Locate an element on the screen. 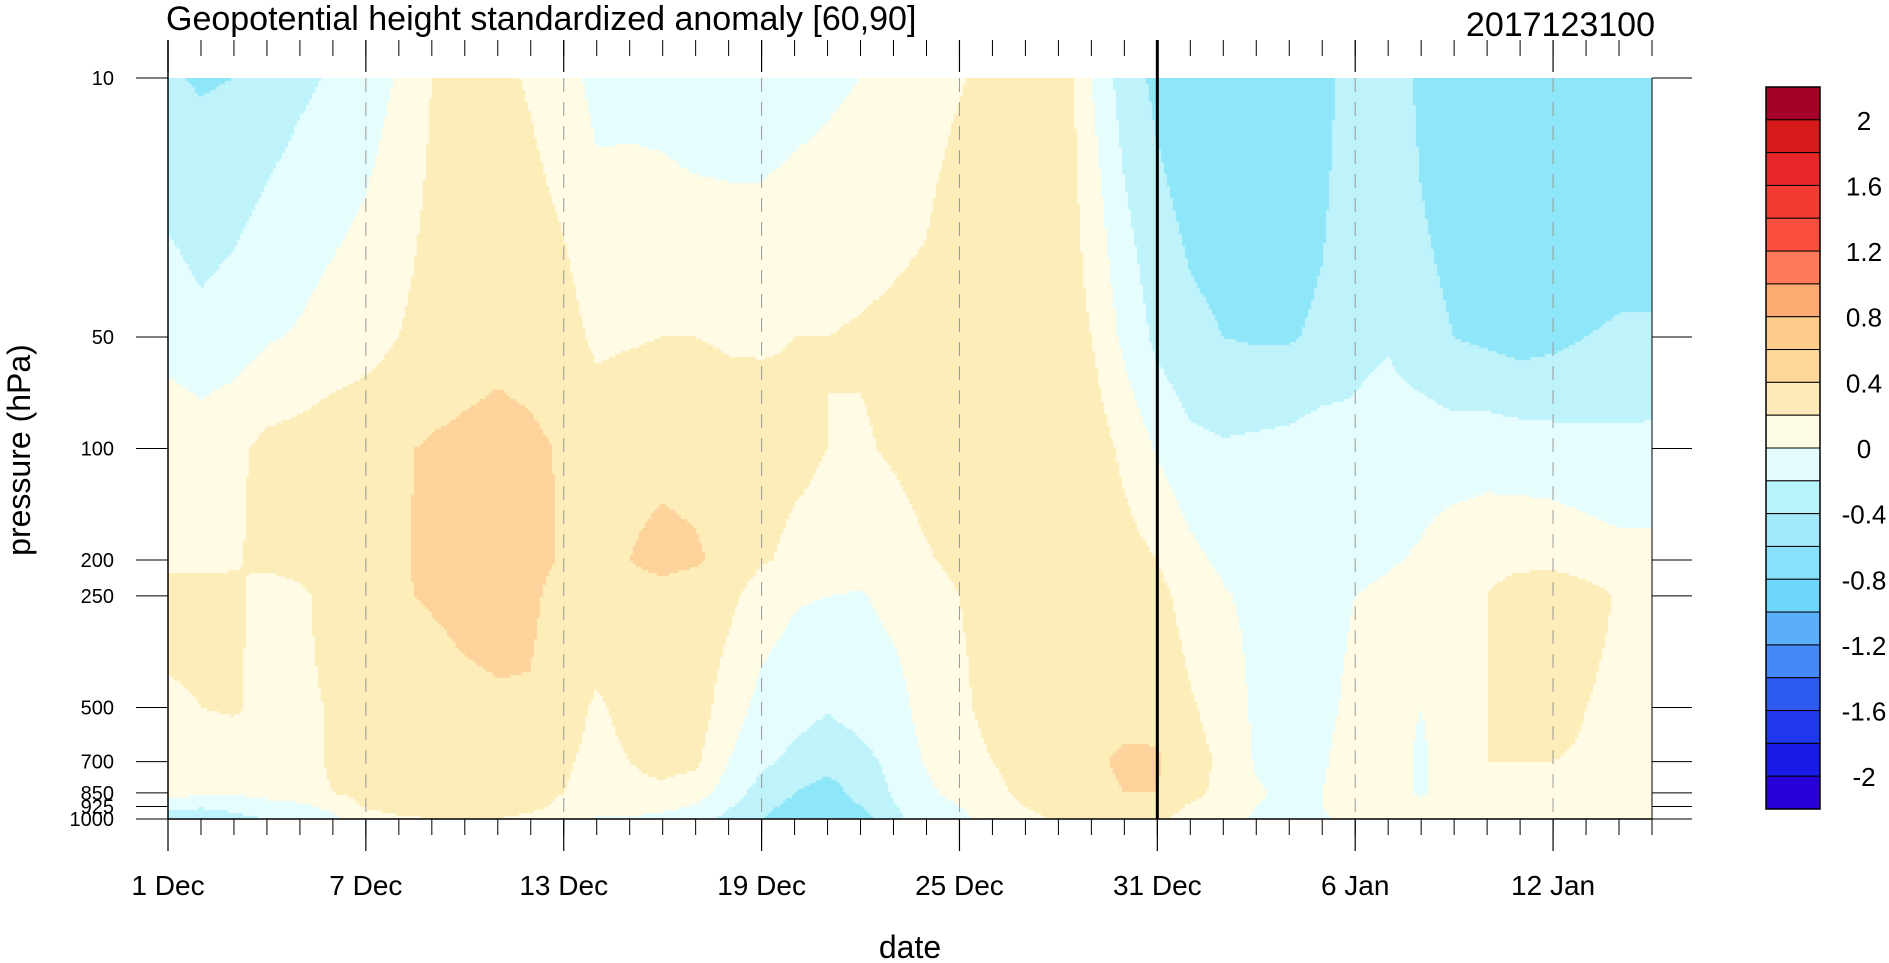 The image size is (1889, 963). colorbar-label: 2 is located at coordinates (1864, 121).